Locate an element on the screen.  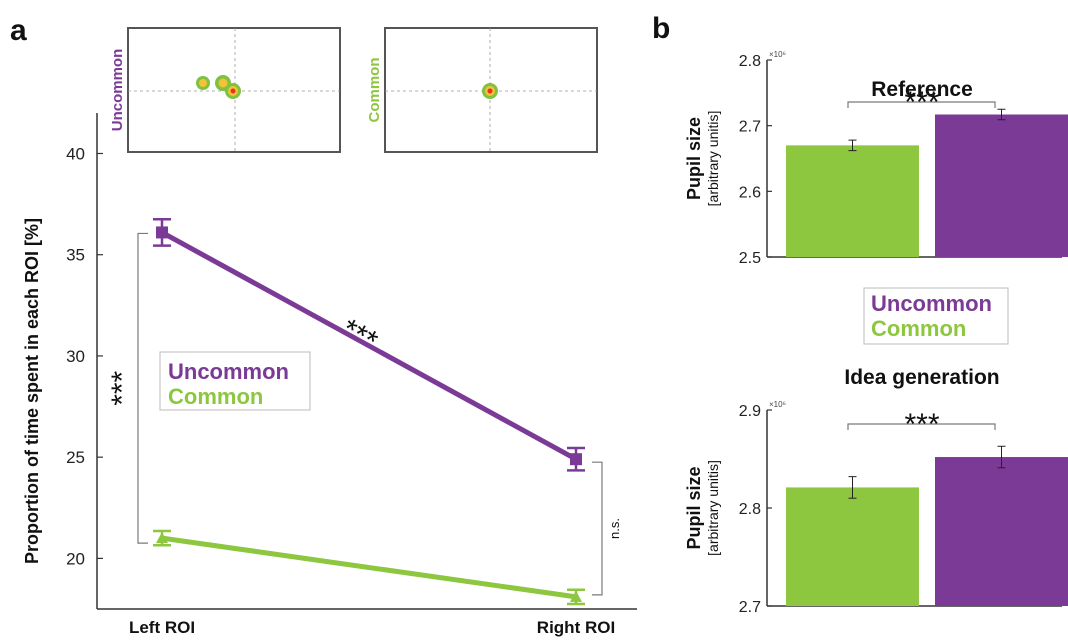
legend-panel-b: Uncommon Common is located at coordinates (936, 316).